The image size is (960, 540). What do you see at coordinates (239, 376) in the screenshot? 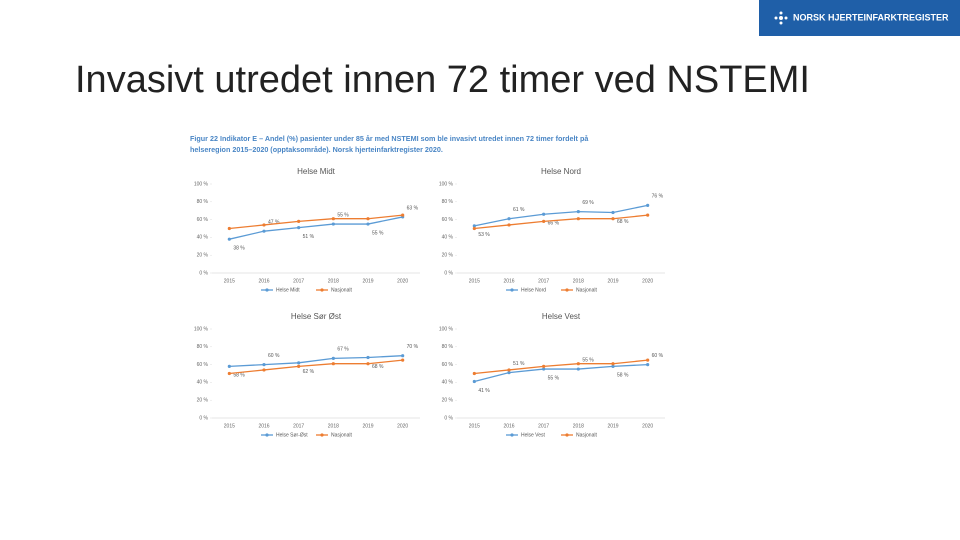
I see `data-label: 58 %` at bounding box center [239, 376].